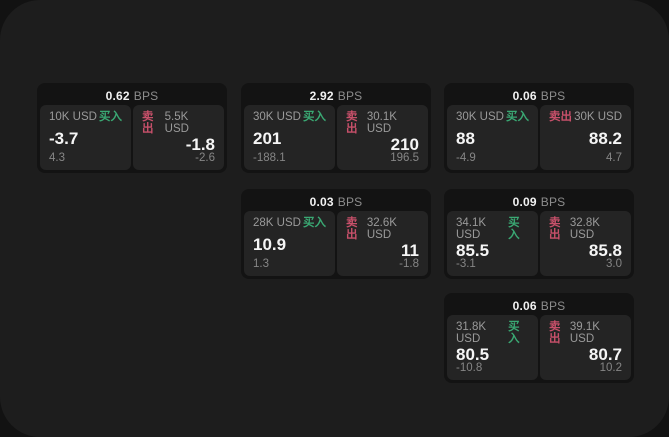 The height and width of the screenshot is (437, 669). Describe the element at coordinates (64, 138) in the screenshot. I see `buy-price: -3.7` at that location.